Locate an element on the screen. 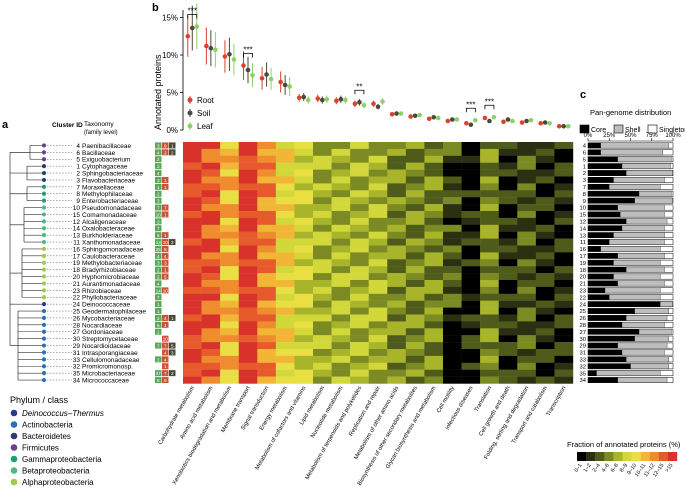  pangenome-axis: 0% 25% 50% 75% 100% is located at coordinates (632, 137).